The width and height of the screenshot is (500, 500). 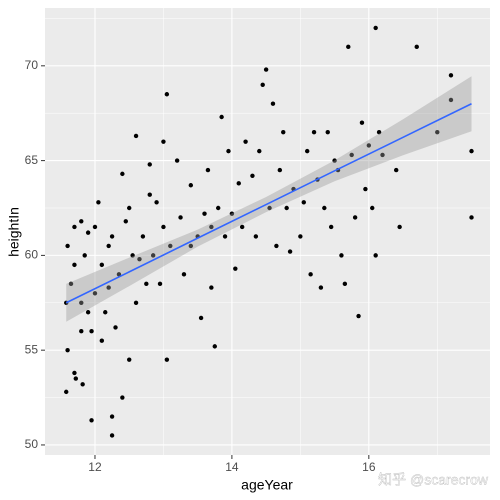 I want to click on x-tick-label: 12, so click(x=95, y=467).